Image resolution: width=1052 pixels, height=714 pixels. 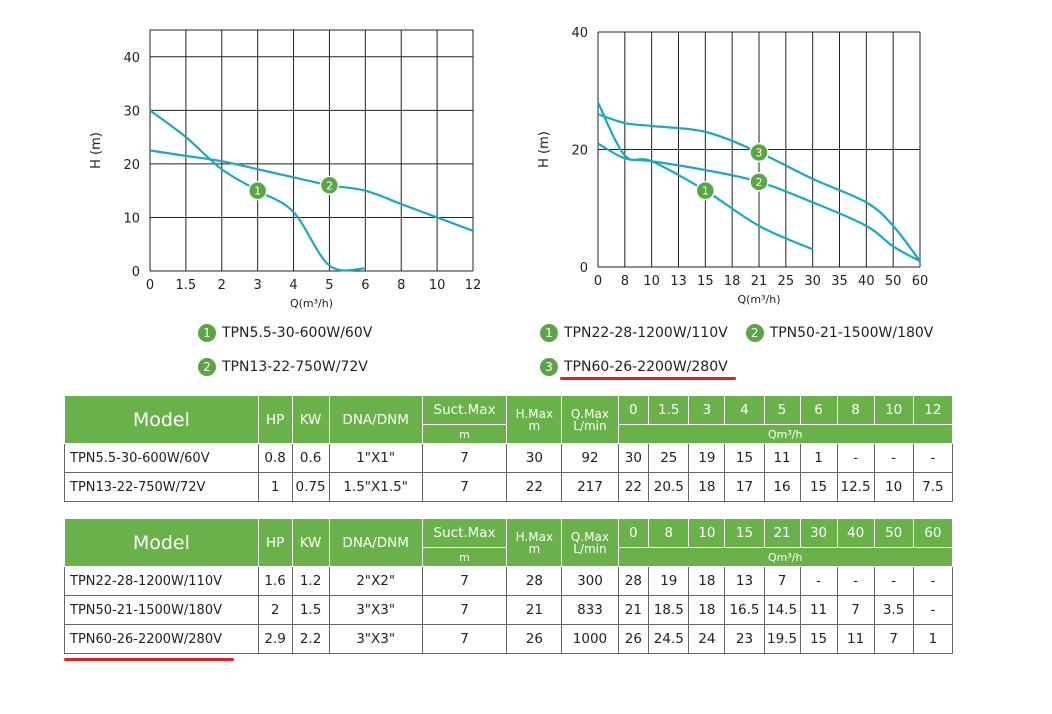 What do you see at coordinates (893, 281) in the screenshot?
I see `x-tick-label: 50` at bounding box center [893, 281].